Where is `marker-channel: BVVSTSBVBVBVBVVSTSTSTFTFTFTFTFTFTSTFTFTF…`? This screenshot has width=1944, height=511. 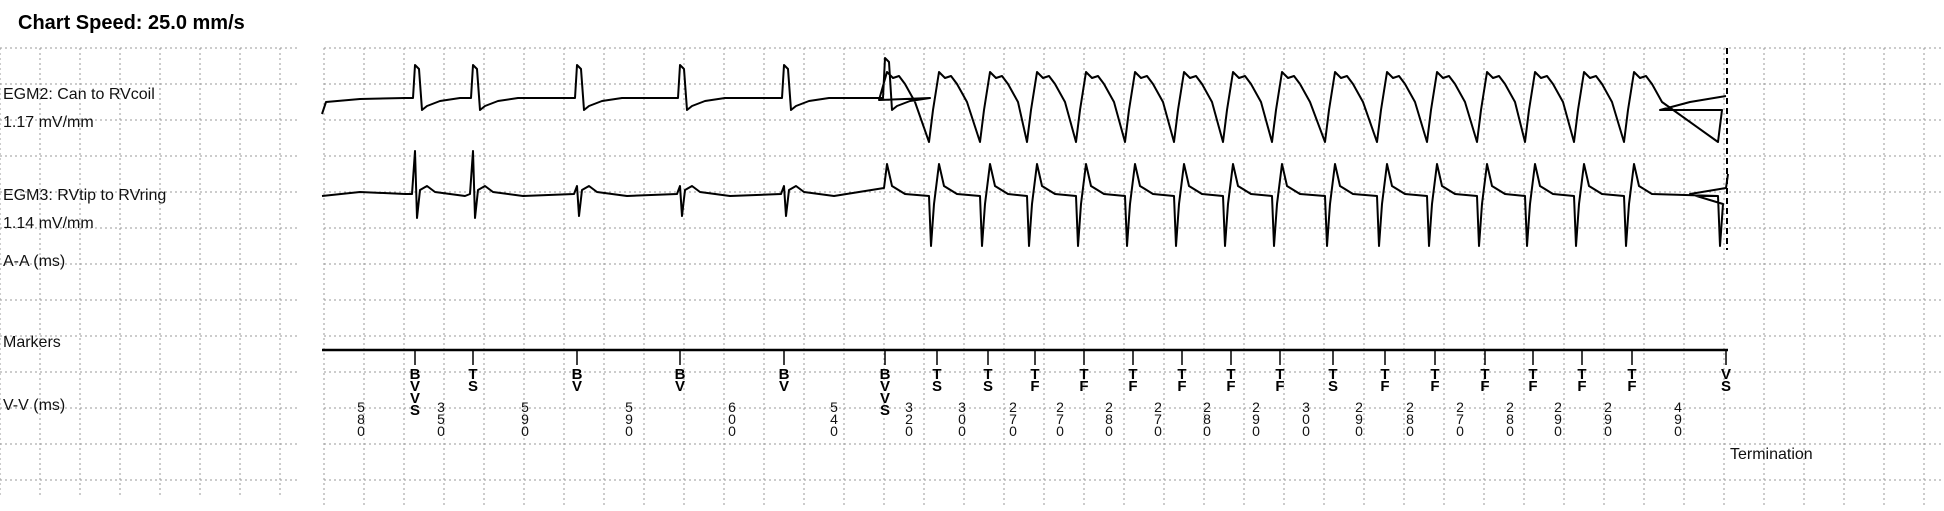 marker-channel: BVVSTSBVBVBVBVVSTSTSTFTFTFTFTFTFTSTFTFTF… is located at coordinates (1026, 383).